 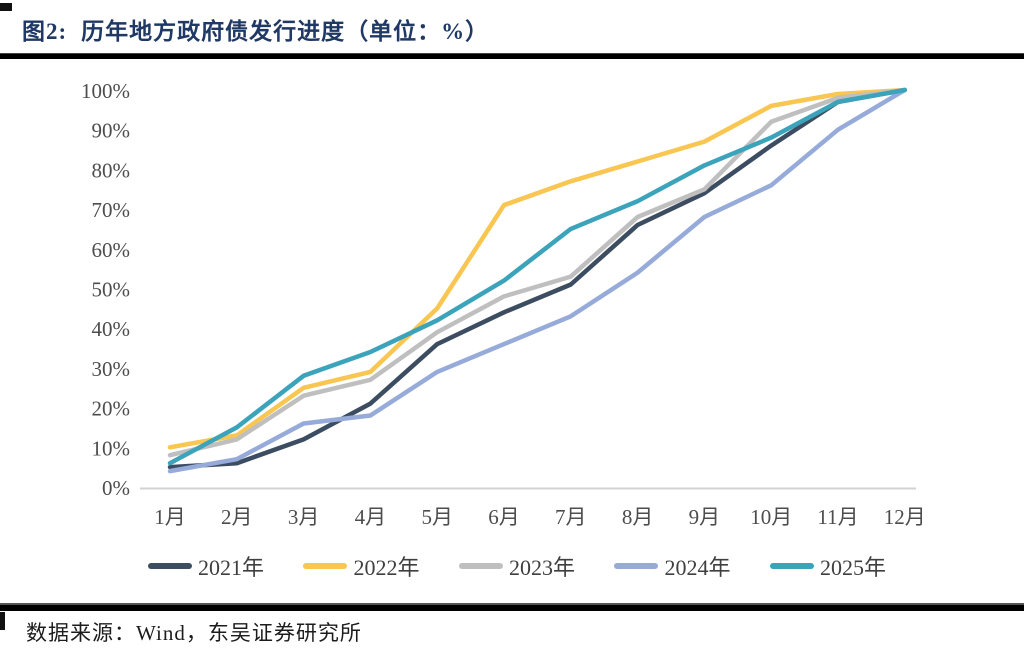 What do you see at coordinates (837, 517) in the screenshot?
I see `x-axis-tick-label: 11月` at bounding box center [837, 517].